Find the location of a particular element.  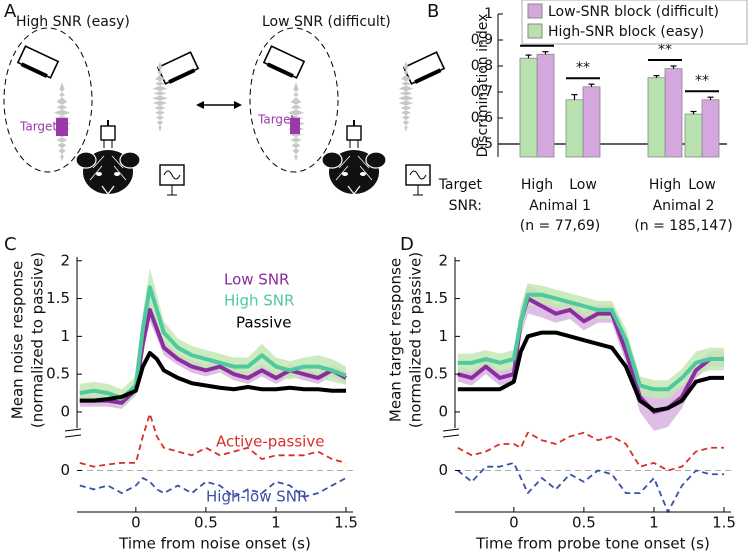

group-note: (n = 77,69) is located at coordinates (560, 226).